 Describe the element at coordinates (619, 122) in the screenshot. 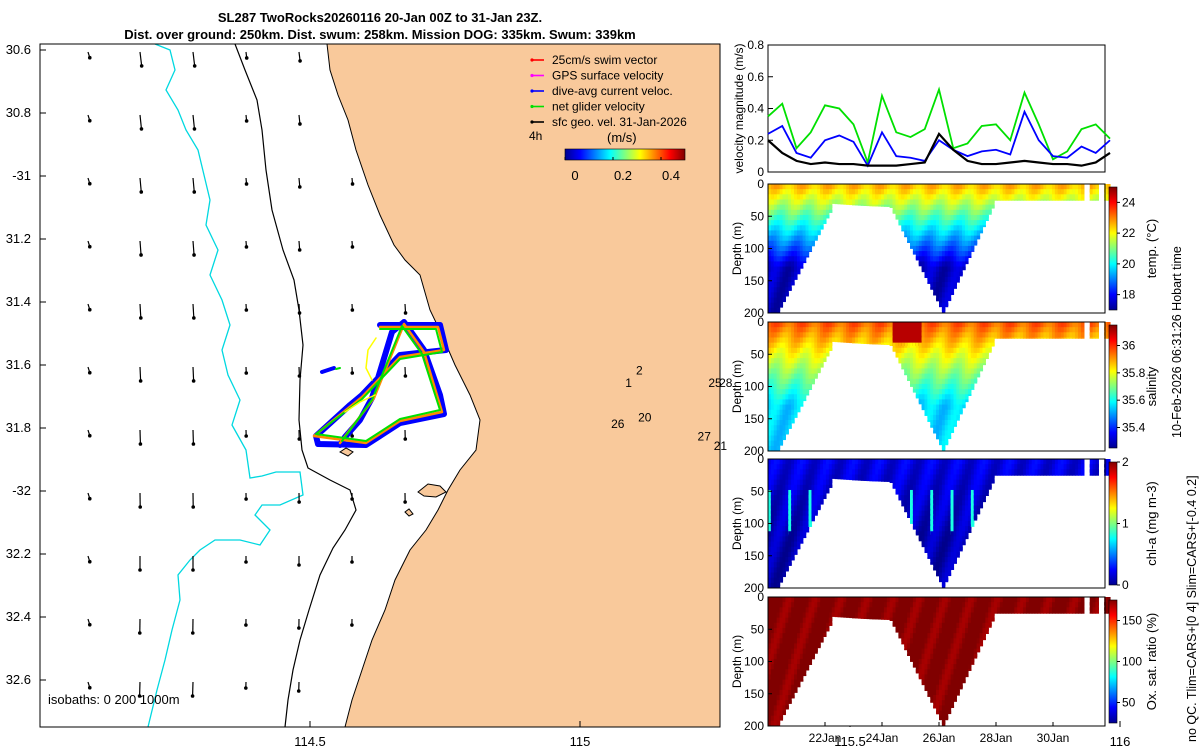

I see `legend-entry: sfc geo. vel. 31-Jan-2026` at that location.